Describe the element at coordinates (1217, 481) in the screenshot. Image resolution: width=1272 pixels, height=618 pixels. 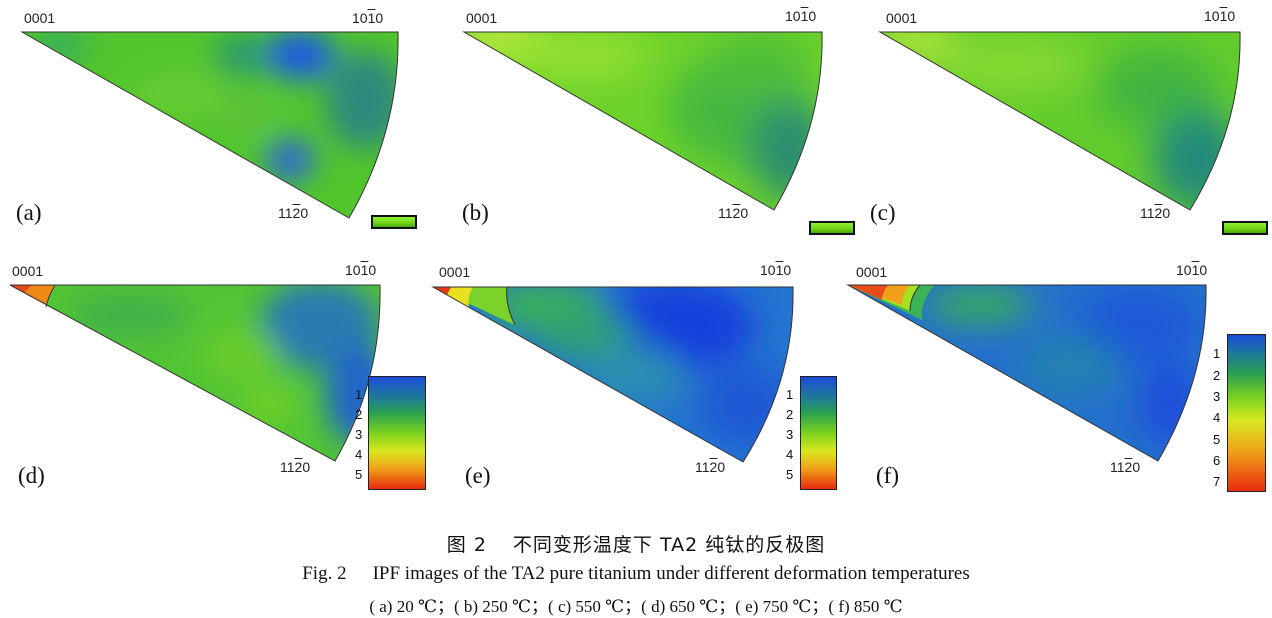
I see `legend-tick: 7` at that location.